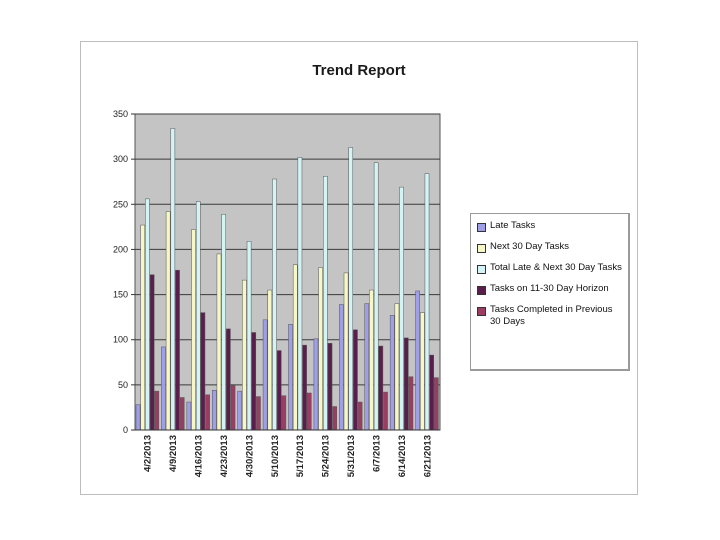 The image size is (720, 540). Describe the element at coordinates (556, 267) in the screenshot. I see `legend-label: Total Late & Next 30 Day Tasks` at that location.